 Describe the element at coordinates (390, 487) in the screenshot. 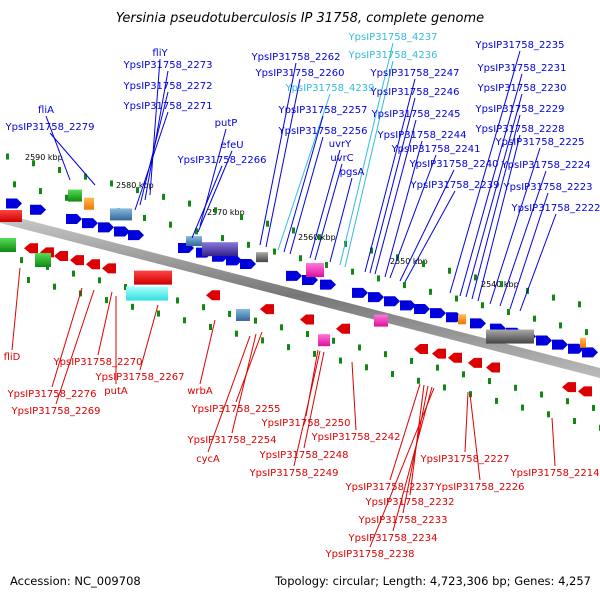

I see `gene-label: YpsIP31758_2237` at that location.